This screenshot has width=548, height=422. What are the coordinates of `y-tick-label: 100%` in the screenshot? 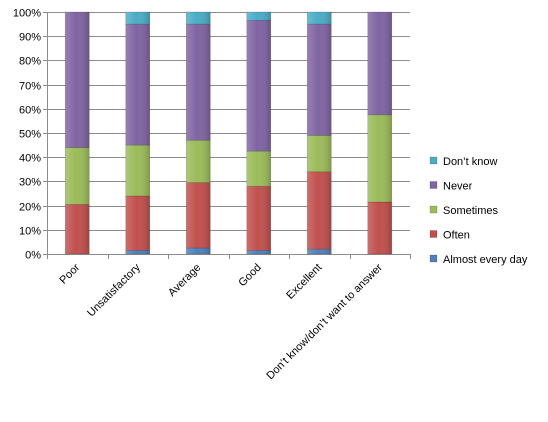 It's located at (27, 14).